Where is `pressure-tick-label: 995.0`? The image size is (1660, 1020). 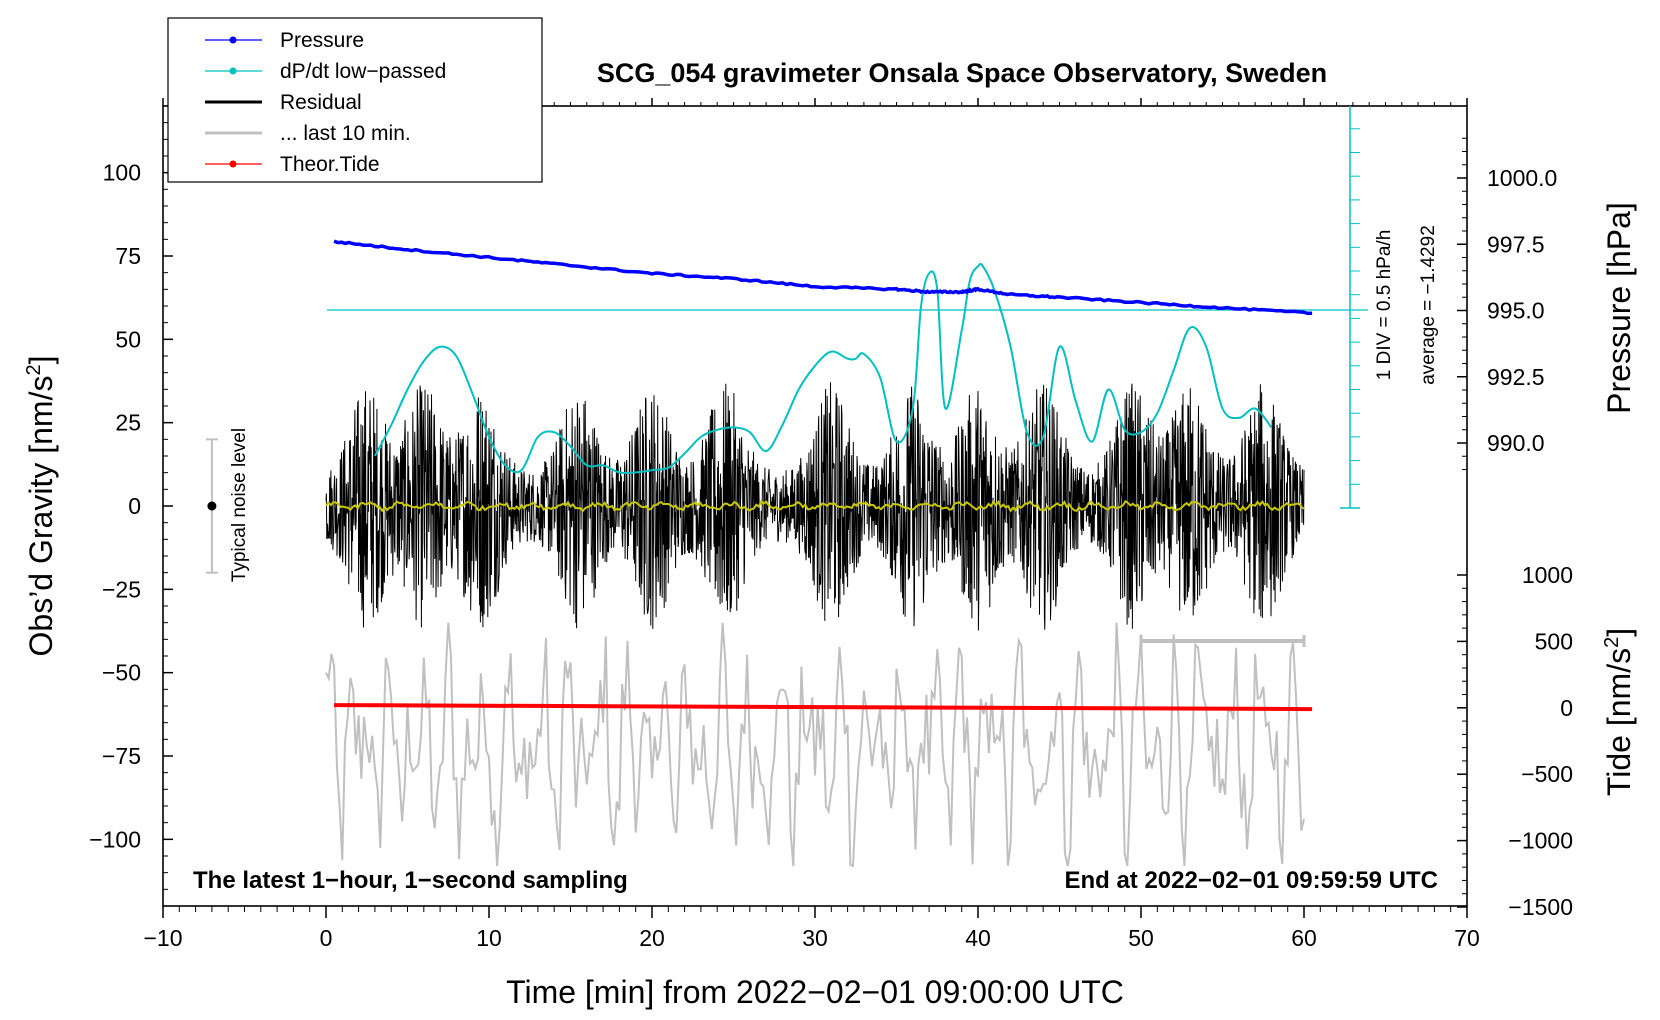
pressure-tick-label: 995.0 is located at coordinates (1516, 311).